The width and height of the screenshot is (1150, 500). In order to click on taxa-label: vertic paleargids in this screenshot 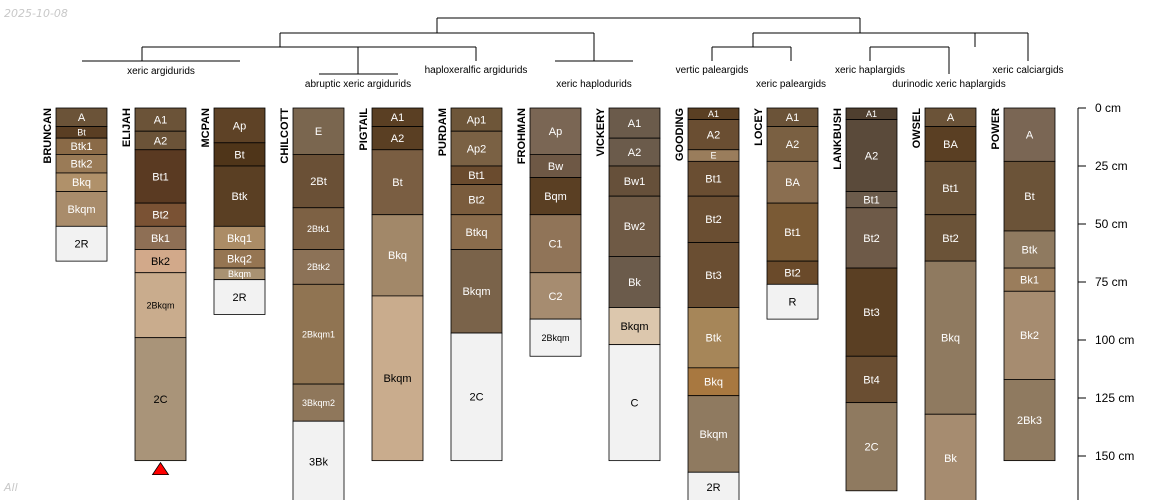, I will do `click(712, 70)`.